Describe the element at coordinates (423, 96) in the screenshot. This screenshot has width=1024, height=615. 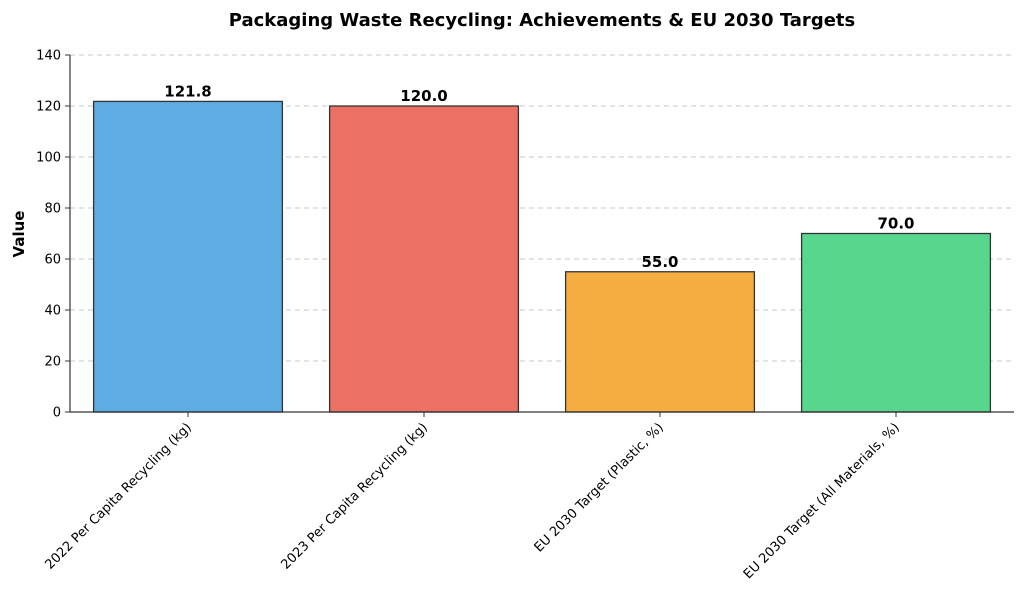
I see `bar-value-label: 120.0` at that location.